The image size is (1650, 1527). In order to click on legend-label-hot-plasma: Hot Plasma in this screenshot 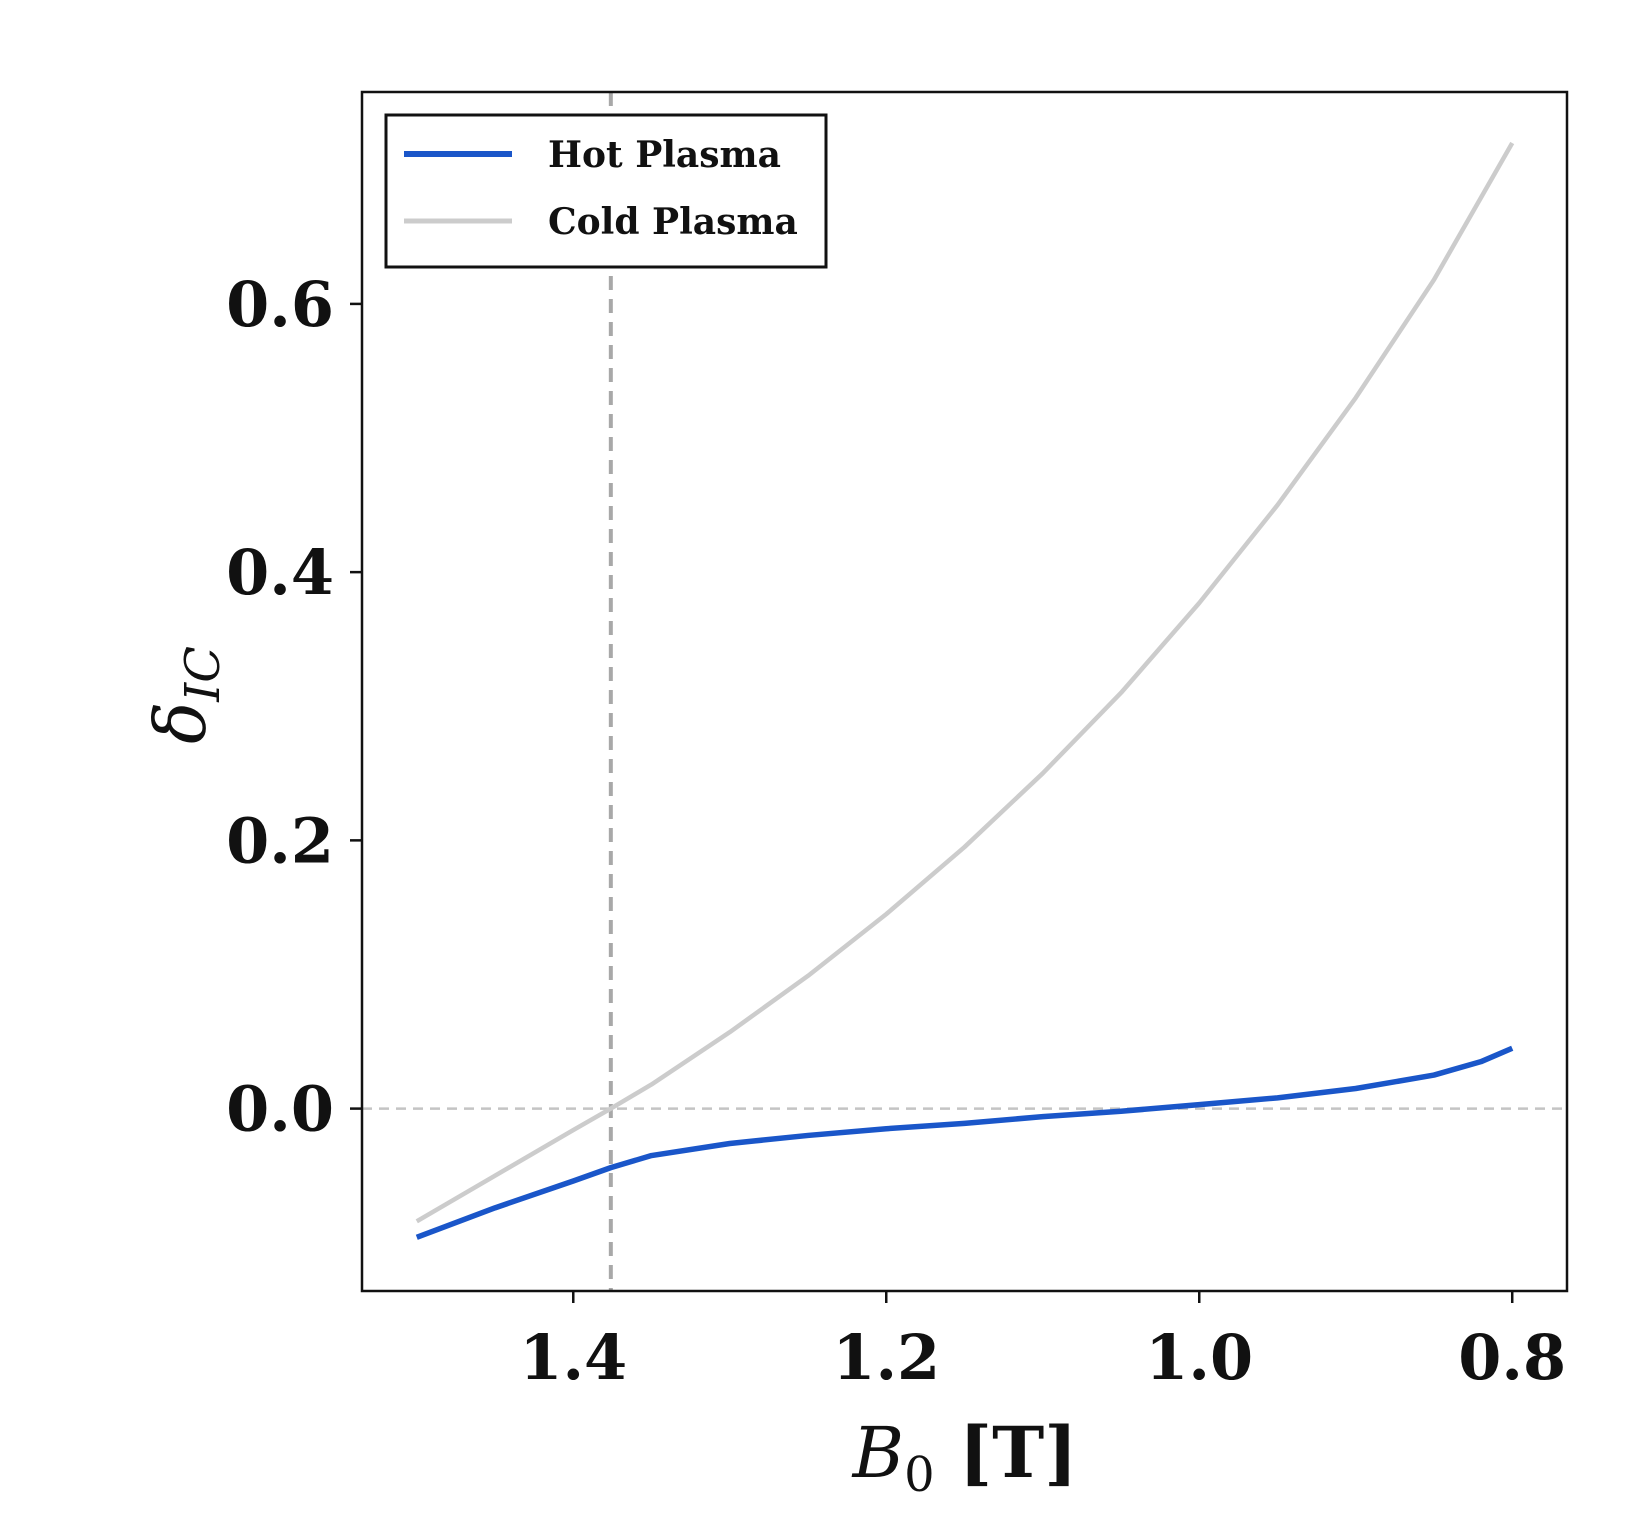, I will do `click(664, 155)`.